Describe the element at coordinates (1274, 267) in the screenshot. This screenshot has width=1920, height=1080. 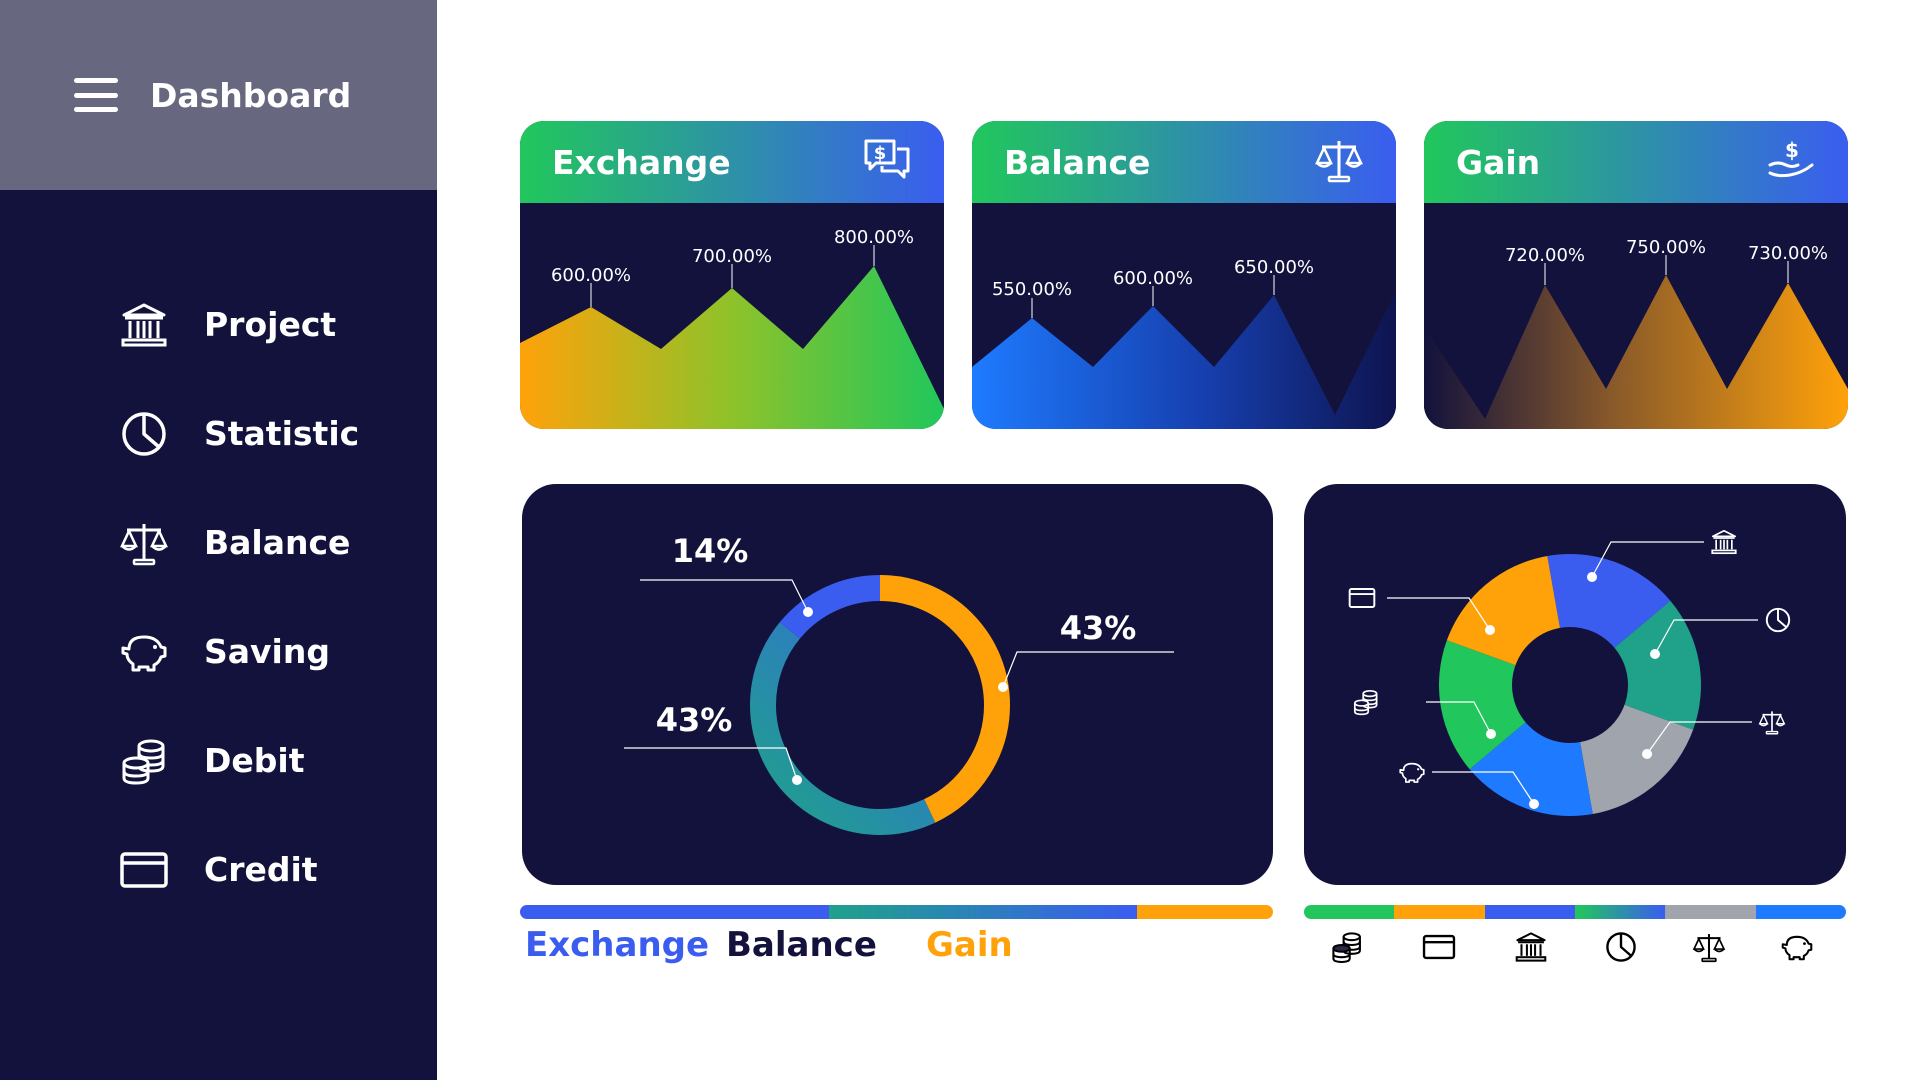
I see `data-label: 650.00%` at that location.